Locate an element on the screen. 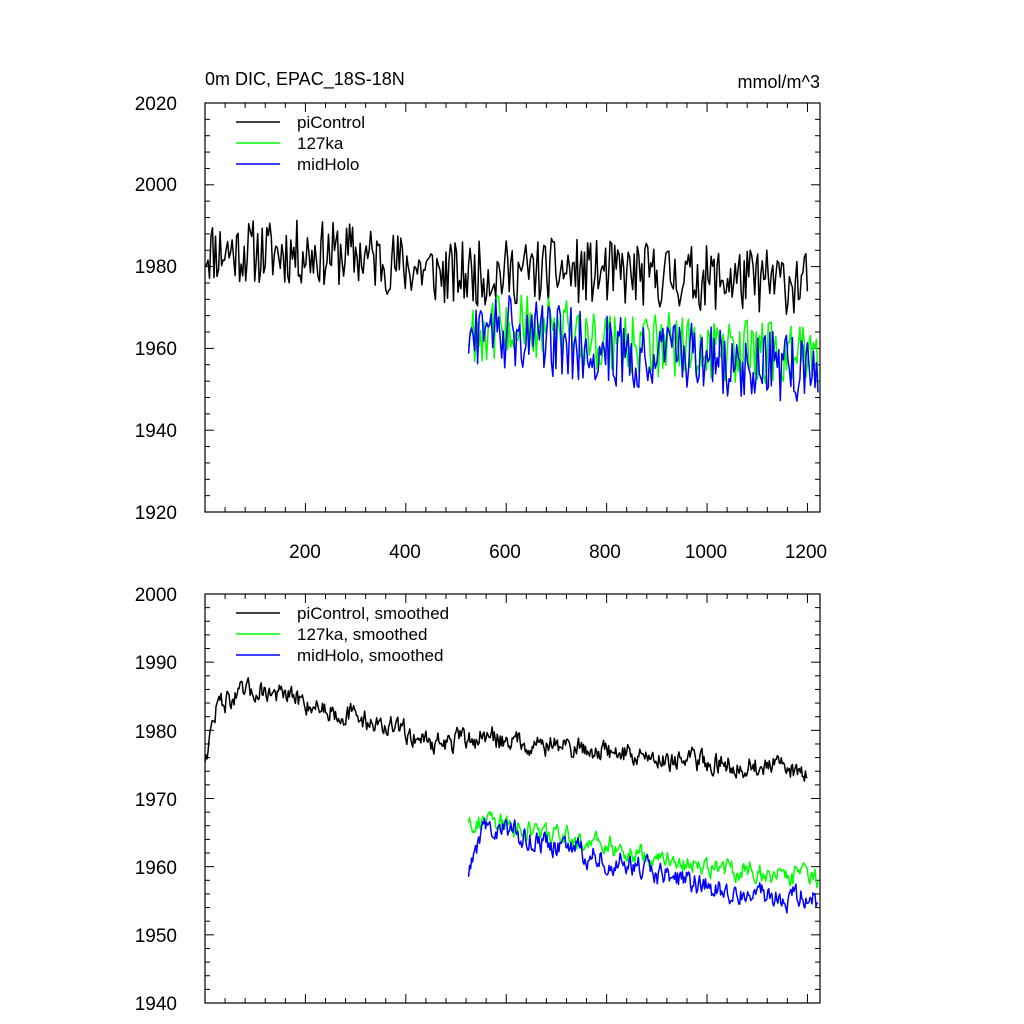  top-ytick-label: 2020 is located at coordinates (156, 104).